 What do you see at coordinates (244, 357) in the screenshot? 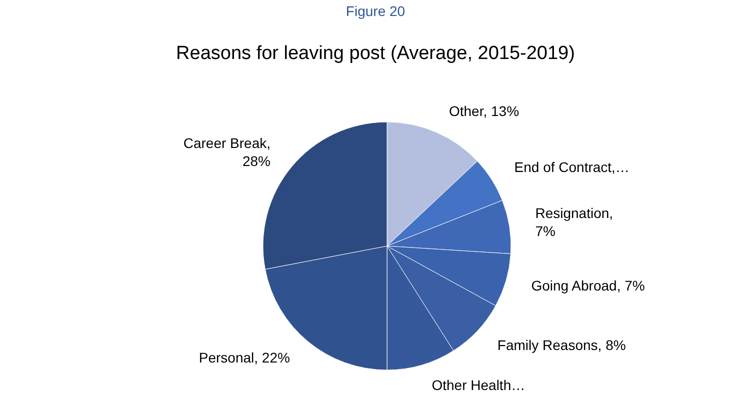
I see `slice-label: Personal, 22%` at bounding box center [244, 357].